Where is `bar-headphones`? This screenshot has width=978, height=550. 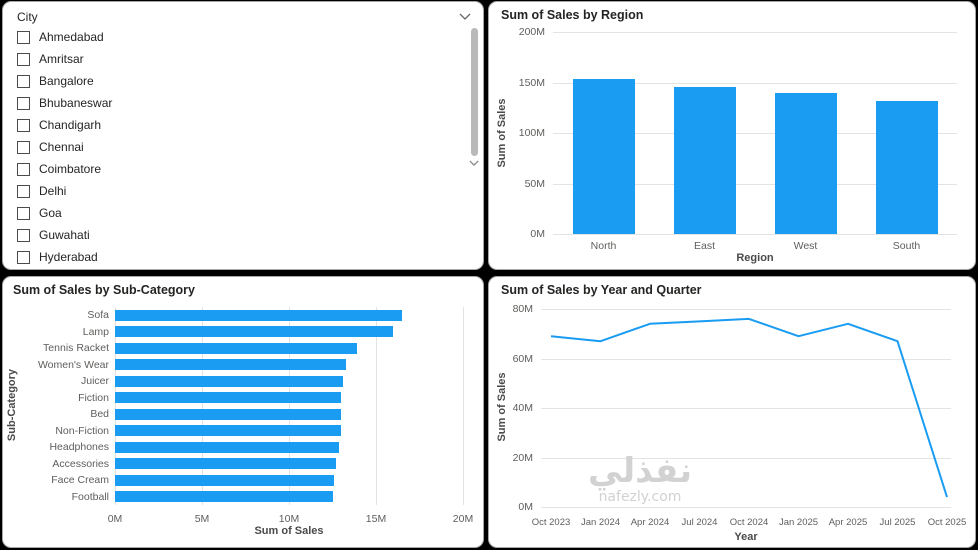 bar-headphones is located at coordinates (227, 447).